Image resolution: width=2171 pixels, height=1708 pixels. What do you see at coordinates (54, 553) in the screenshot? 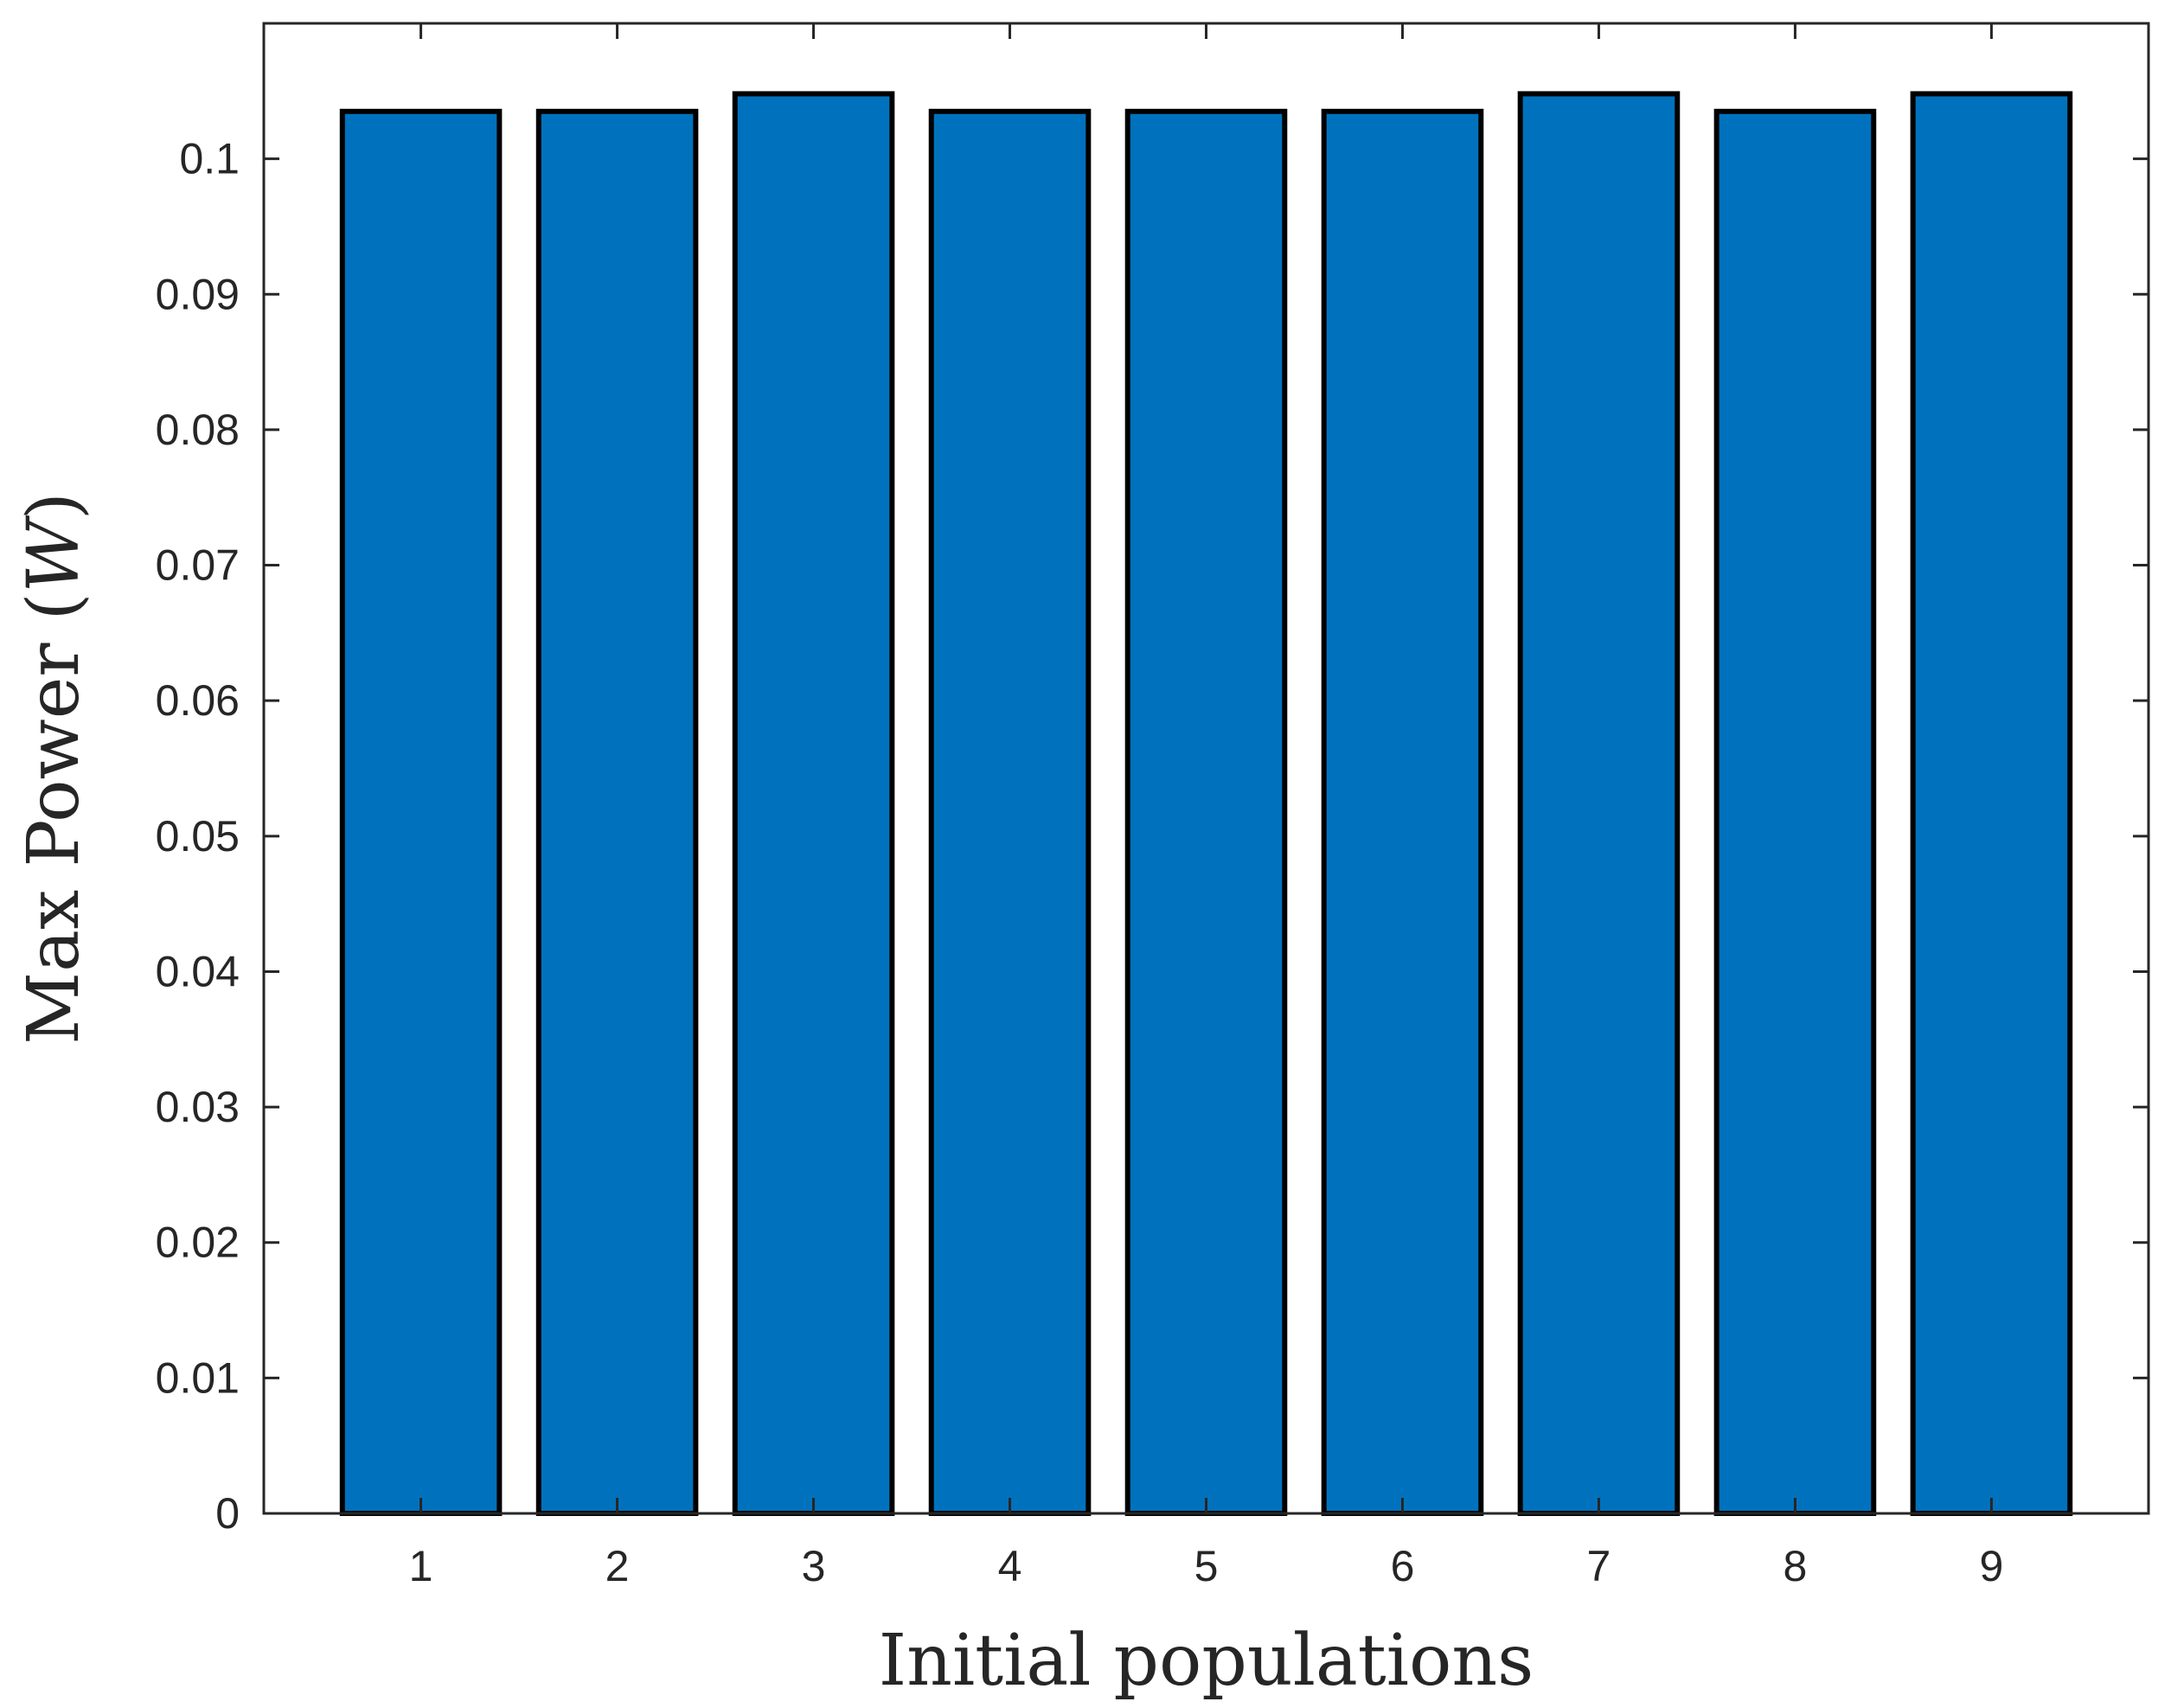
I see `y-axis-label-unit: W` at bounding box center [54, 553].